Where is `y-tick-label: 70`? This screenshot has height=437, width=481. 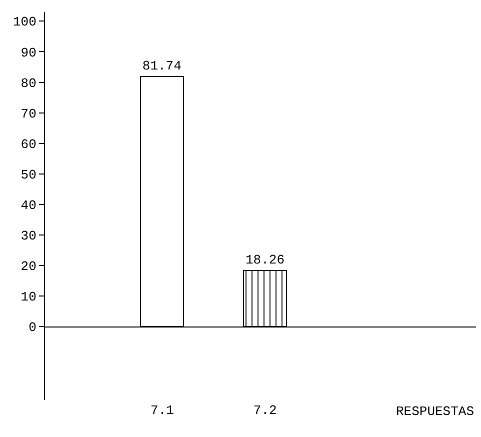
y-tick-label: 70 is located at coordinates (28, 114).